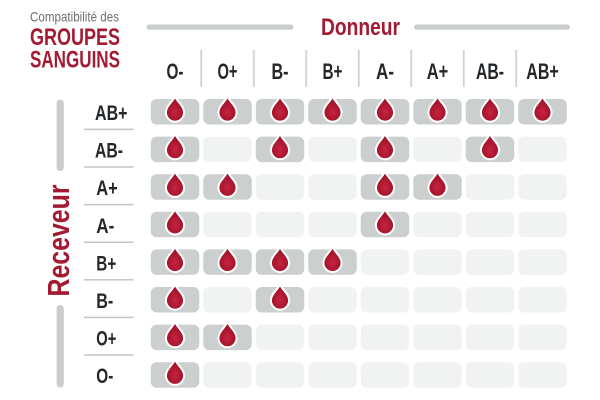 The width and height of the screenshot is (600, 400). What do you see at coordinates (74, 17) in the screenshot?
I see `svg-text: Compatibilité des` at bounding box center [74, 17].